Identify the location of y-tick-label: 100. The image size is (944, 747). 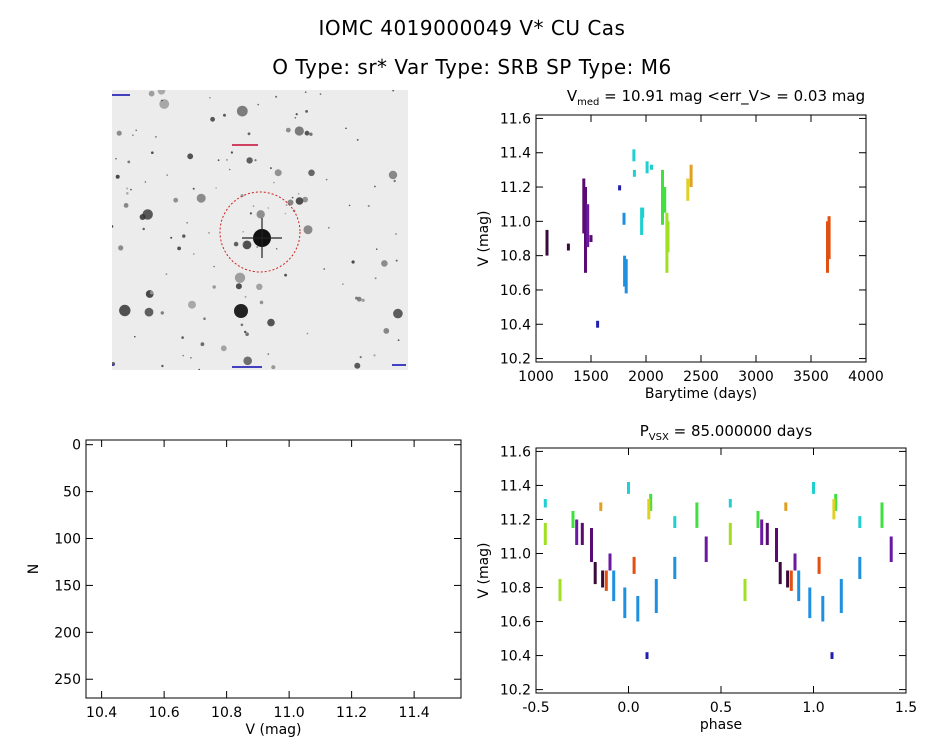
(67, 540).